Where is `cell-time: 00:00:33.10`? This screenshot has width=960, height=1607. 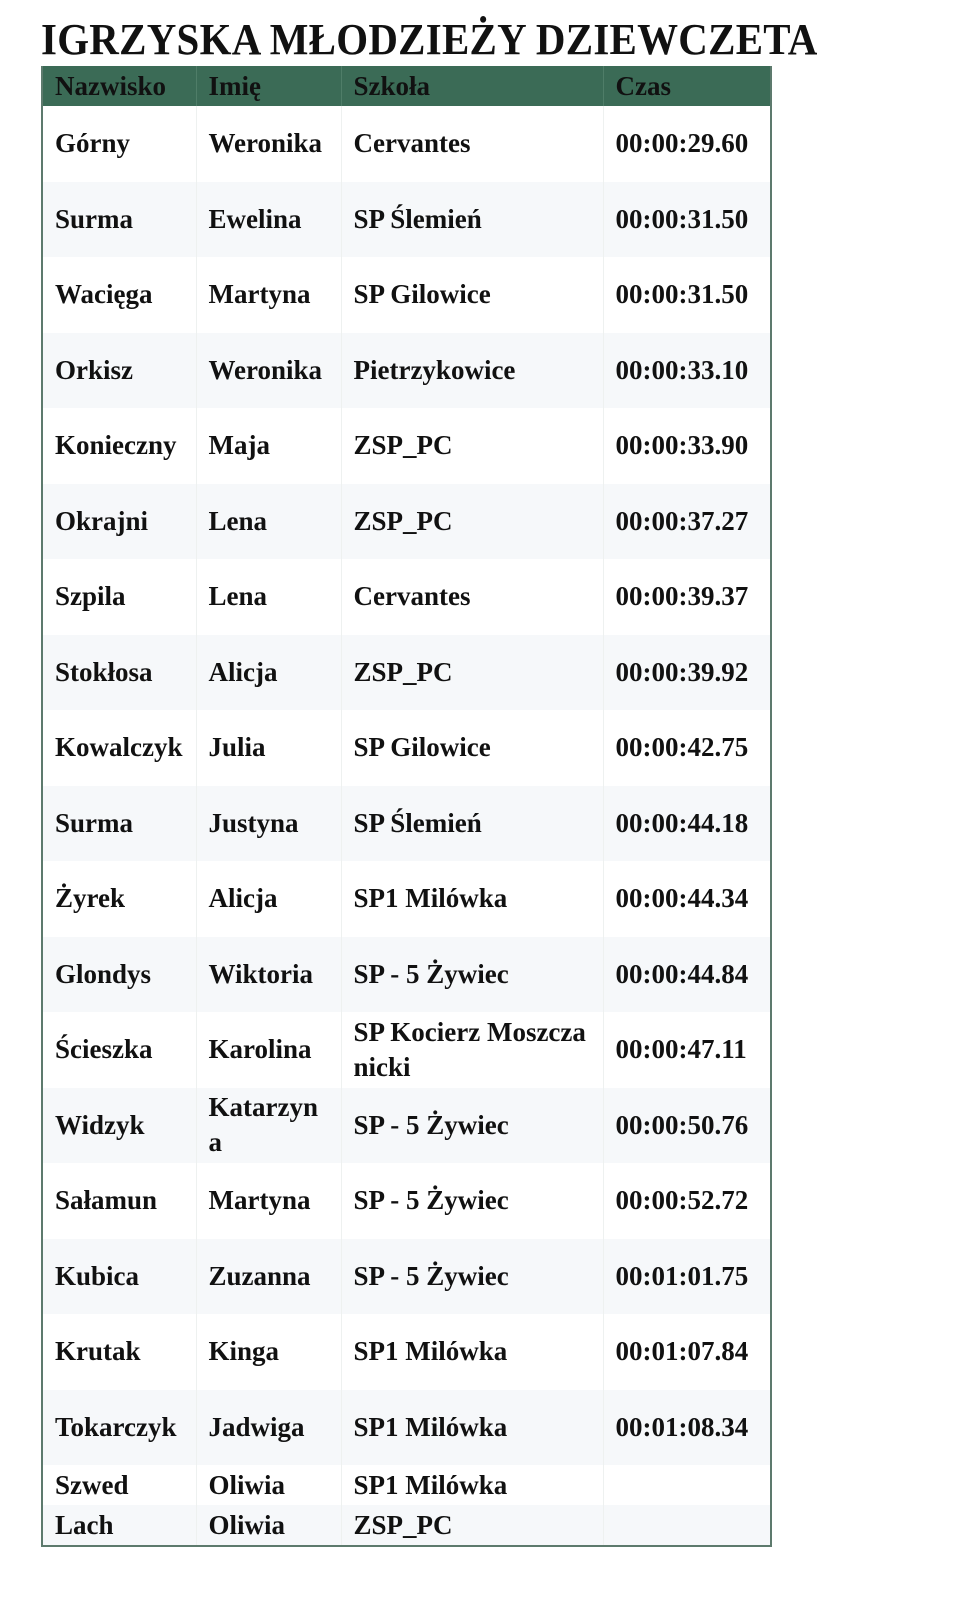 cell-time: 00:00:33.10 is located at coordinates (687, 370).